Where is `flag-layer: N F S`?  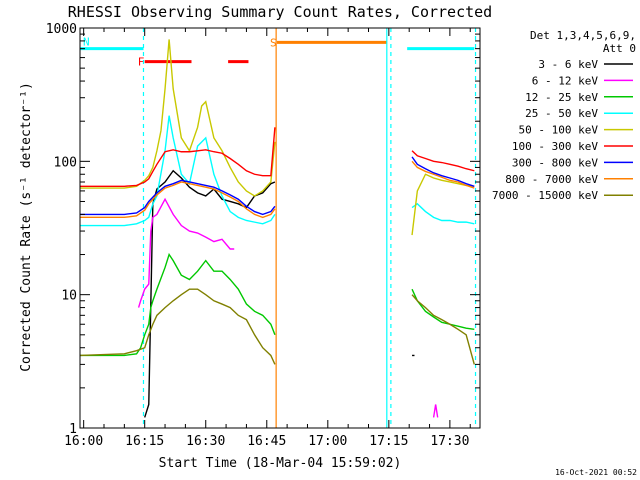 flag-layer: N F S is located at coordinates (277, 52).